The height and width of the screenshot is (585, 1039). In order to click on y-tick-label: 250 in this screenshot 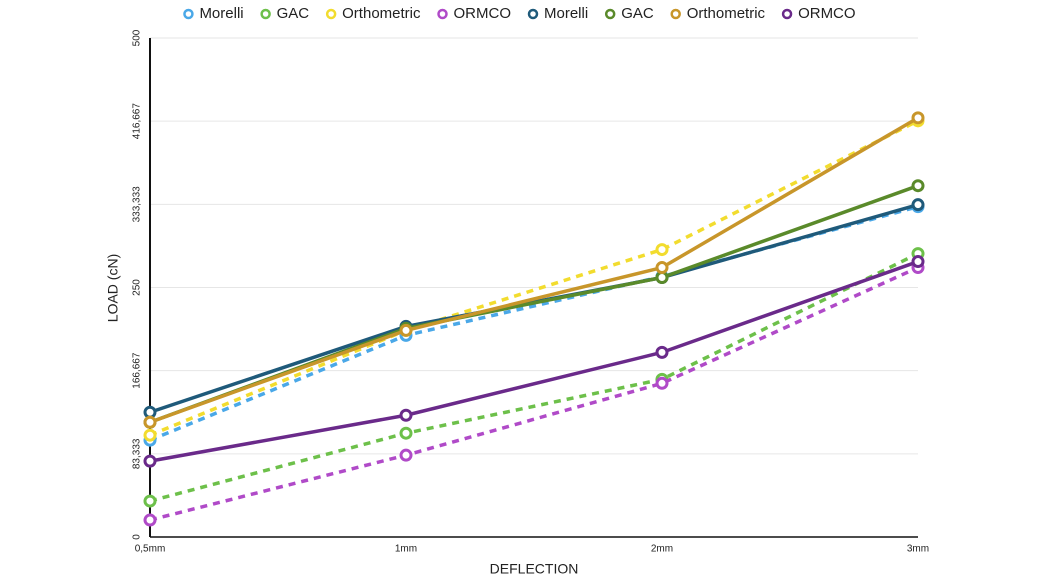, I will do `click(137, 287)`.